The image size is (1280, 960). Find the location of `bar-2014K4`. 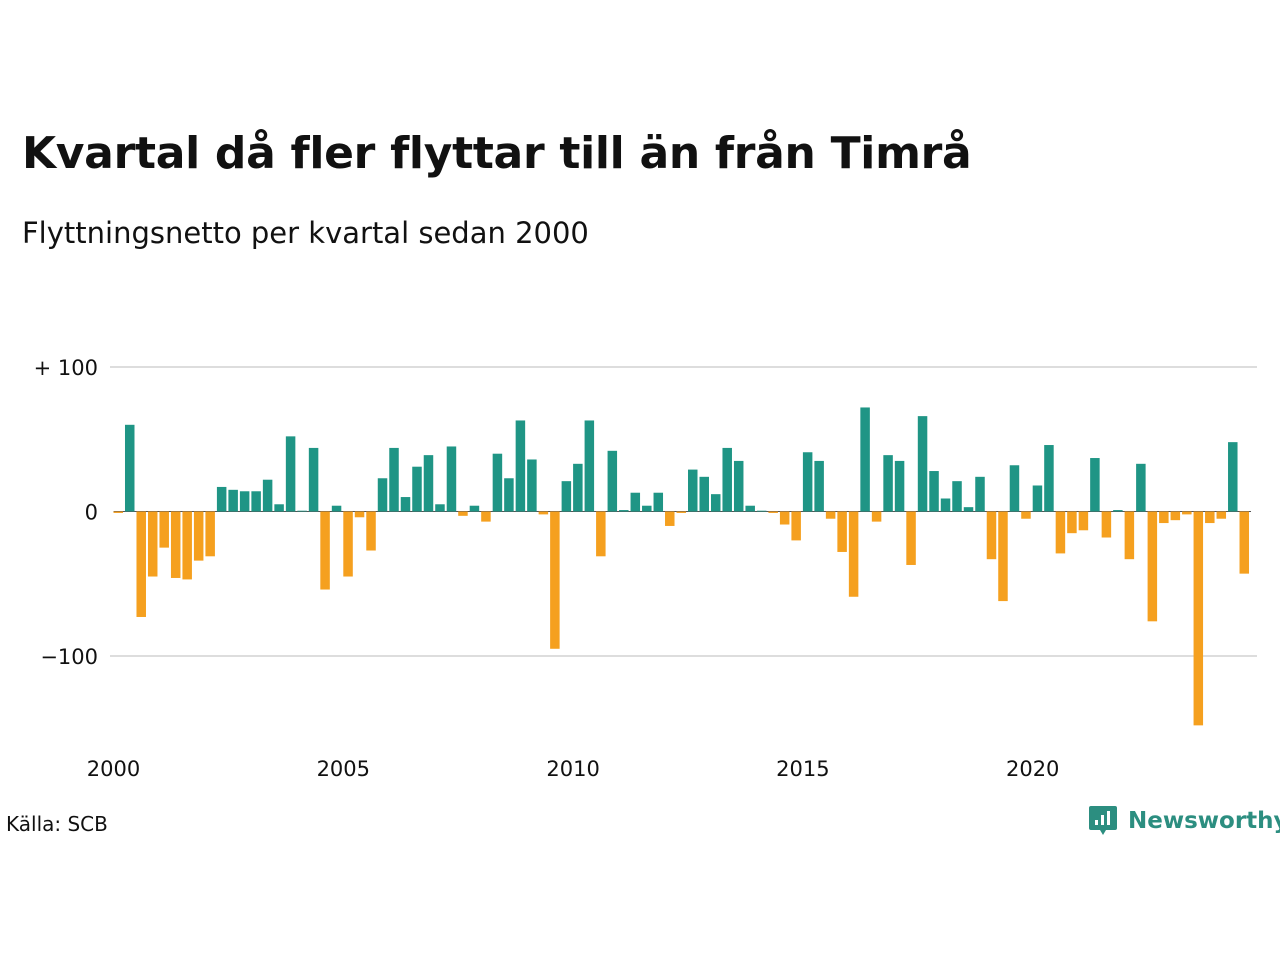

bar-2014K4 is located at coordinates (796, 526).